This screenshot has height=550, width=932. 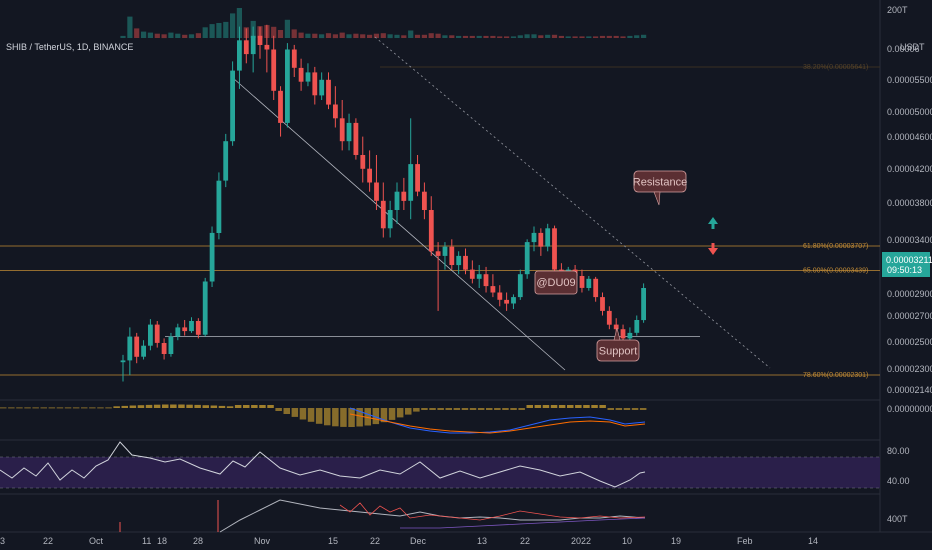 What do you see at coordinates (907, 264) in the screenshot?
I see `last-price-tag: 0.00003211 09:50:13` at bounding box center [907, 264].